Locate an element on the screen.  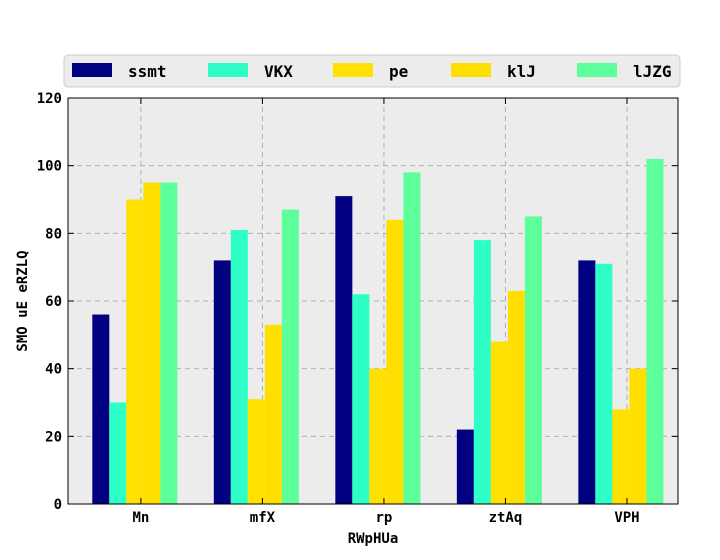
legend: ssmt VKX pe klJ lJZG is located at coordinates (372, 71).